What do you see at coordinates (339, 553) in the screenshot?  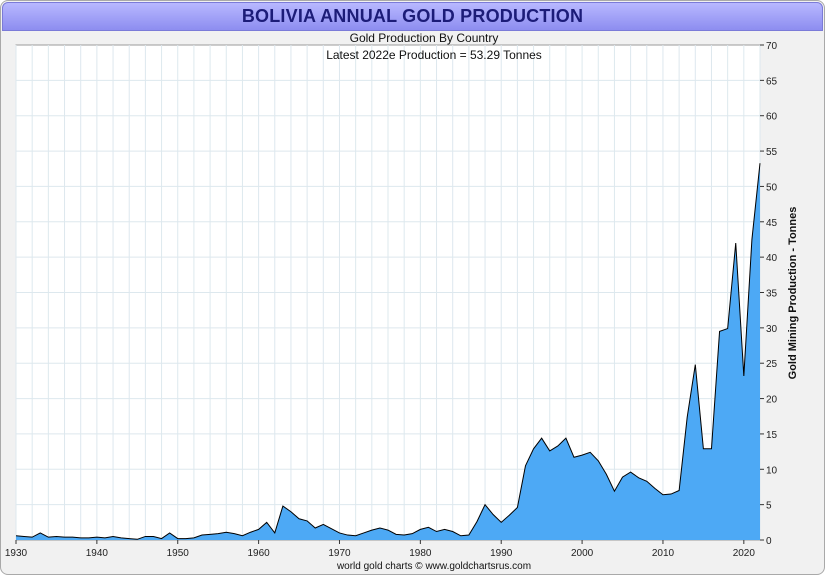 I see `x-tick-label: 1970` at bounding box center [339, 553].